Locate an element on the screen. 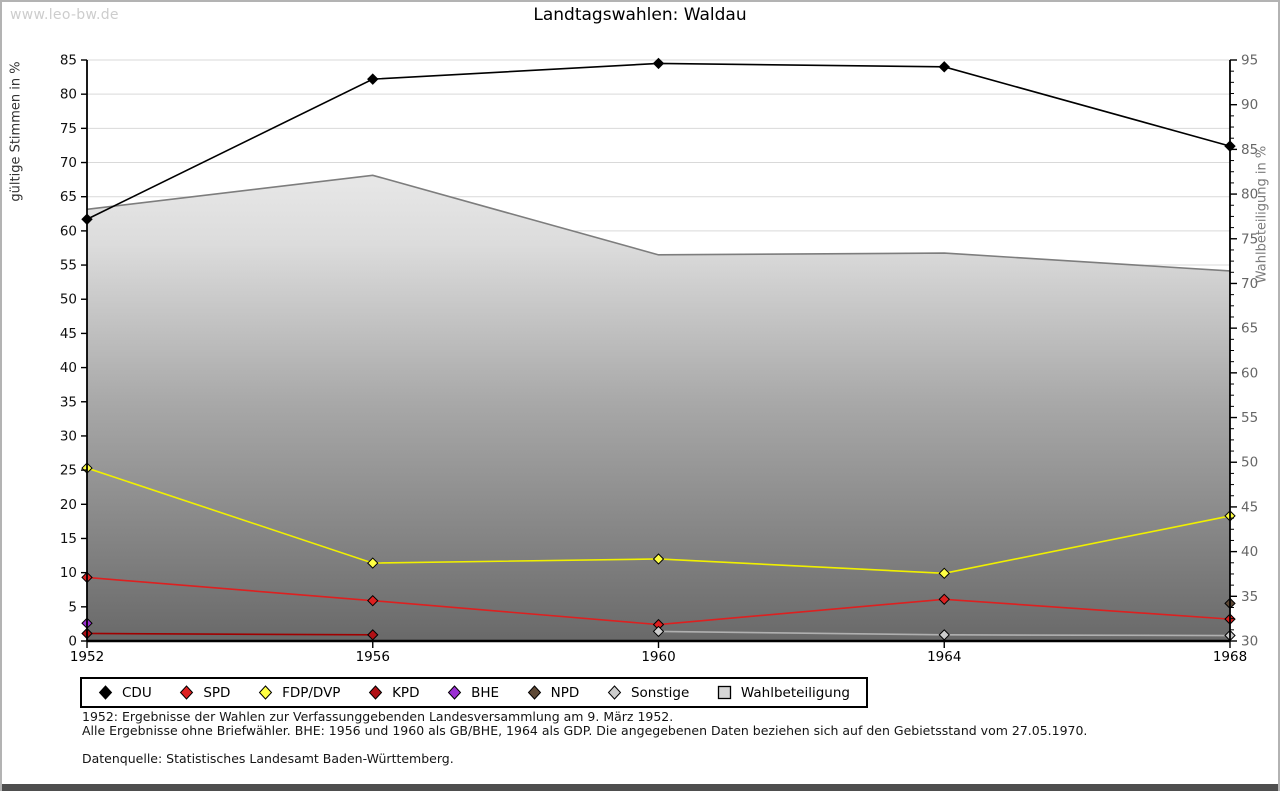 This screenshot has width=1280, height=791. right-tick-label: 45 is located at coordinates (1249, 507).